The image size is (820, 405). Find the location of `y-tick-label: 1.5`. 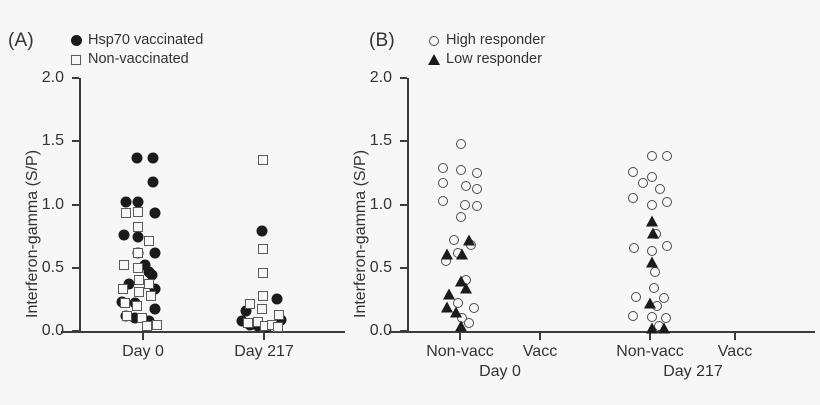

y-tick-label: 1.5 is located at coordinates (52, 141).